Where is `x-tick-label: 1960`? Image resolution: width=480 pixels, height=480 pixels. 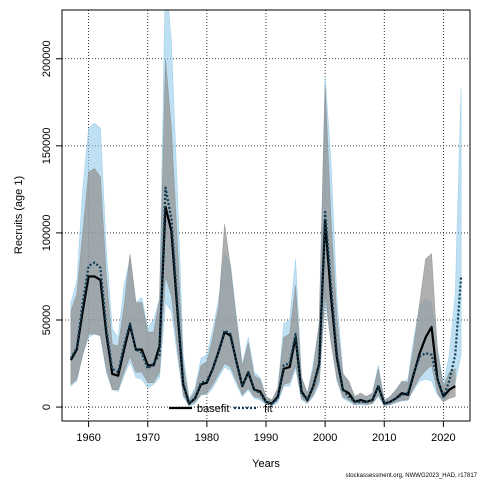
x-tick-label: 1960 is located at coordinates (88, 438).